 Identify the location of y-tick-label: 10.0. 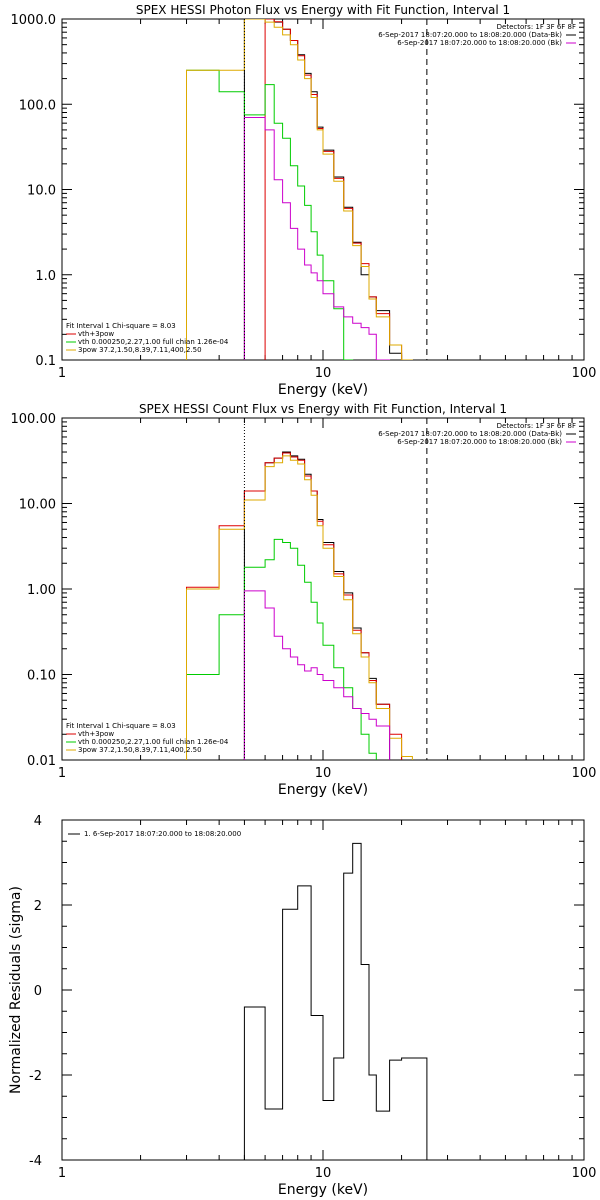
(41, 191).